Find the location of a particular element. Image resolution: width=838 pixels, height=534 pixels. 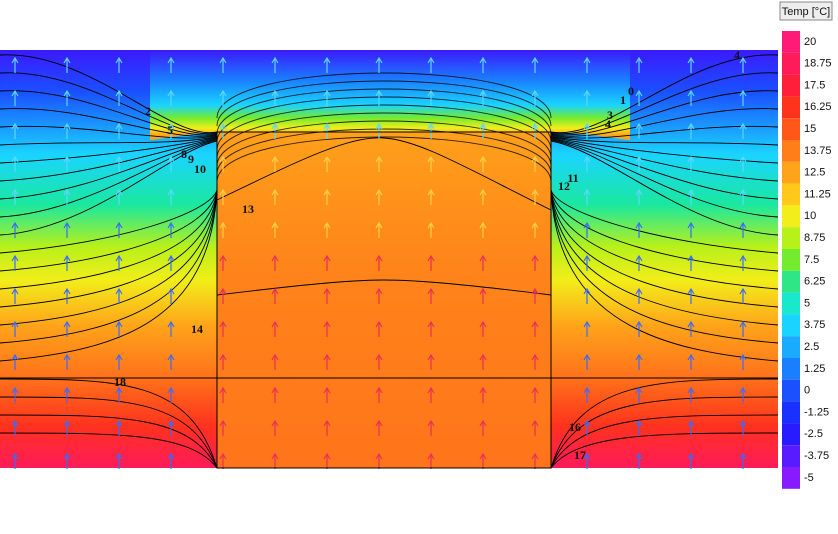

colorbar-tick-label: -2.5 is located at coordinates (813, 434).